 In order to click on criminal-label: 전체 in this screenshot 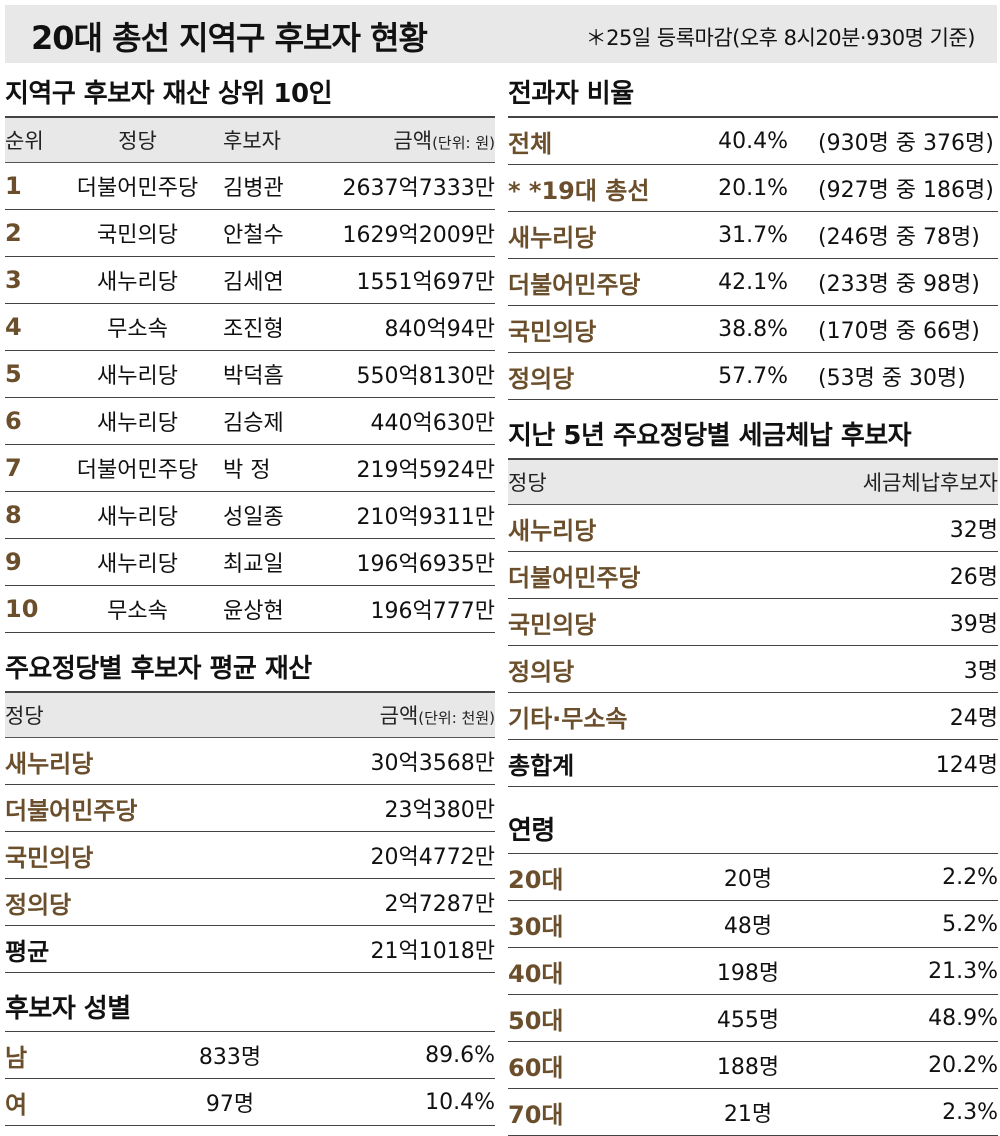, I will do `click(593, 141)`.